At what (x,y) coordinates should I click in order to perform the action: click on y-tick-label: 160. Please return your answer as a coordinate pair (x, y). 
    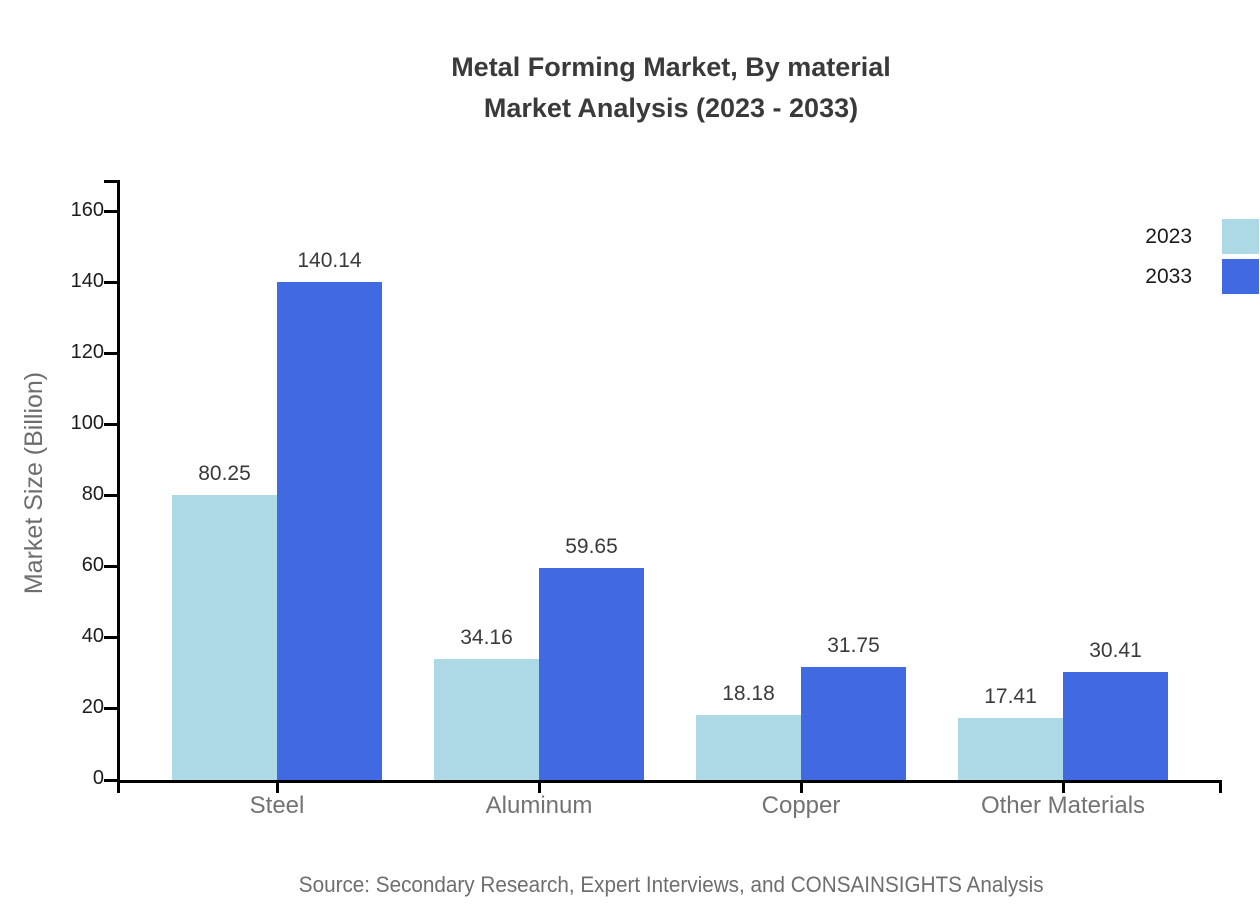
    Looking at the image, I should click on (87, 209).